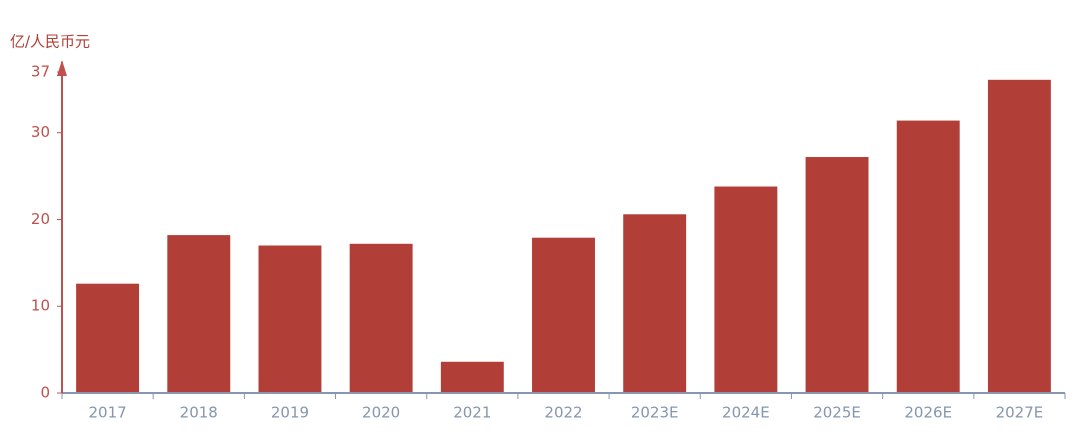  I want to click on x-tick-label: 2024E, so click(746, 413).